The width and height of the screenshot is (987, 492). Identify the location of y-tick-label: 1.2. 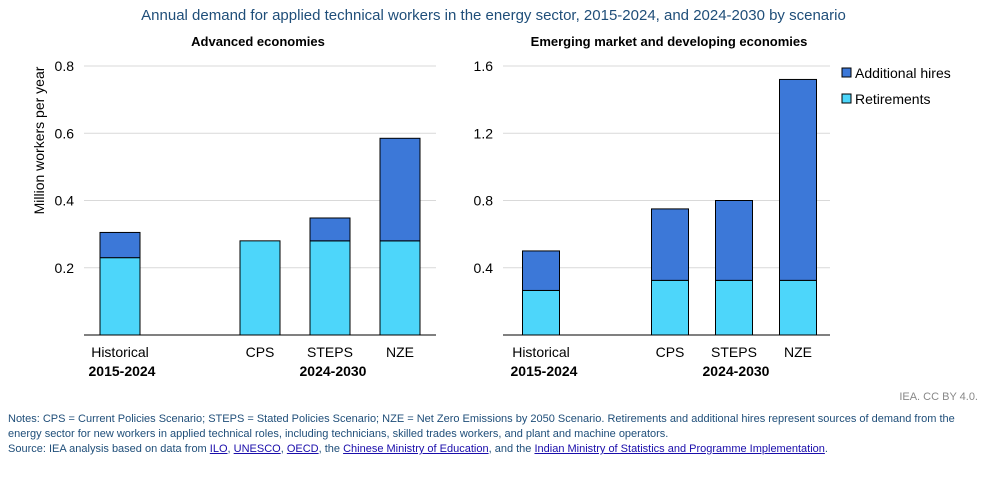
(484, 133).